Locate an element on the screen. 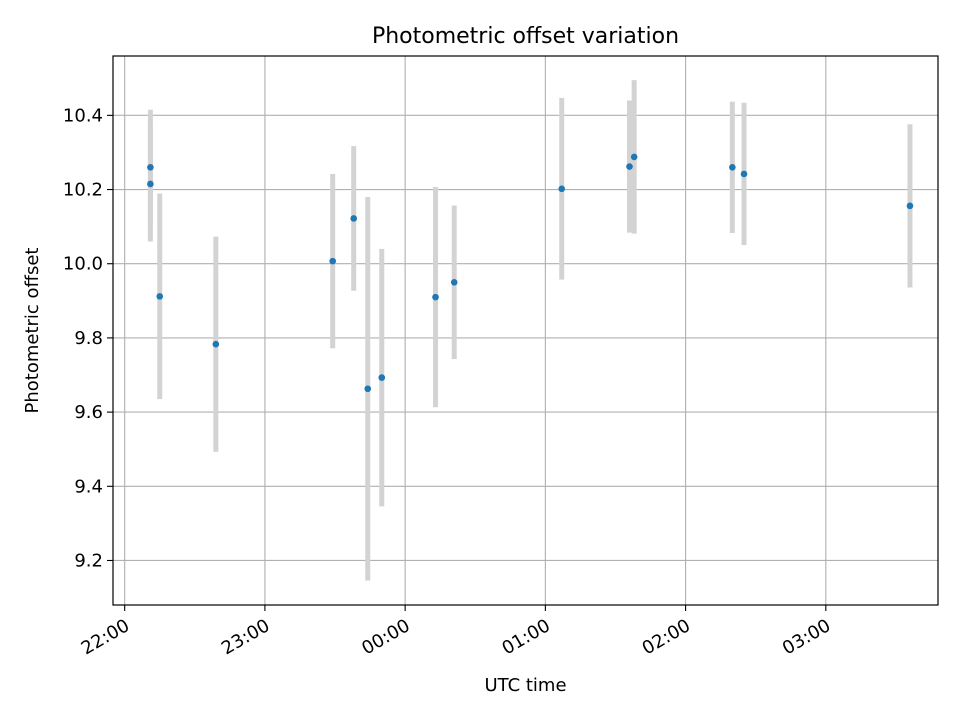 This screenshot has height=720, width=960. y-tick-label: 9.2 is located at coordinates (88, 560).